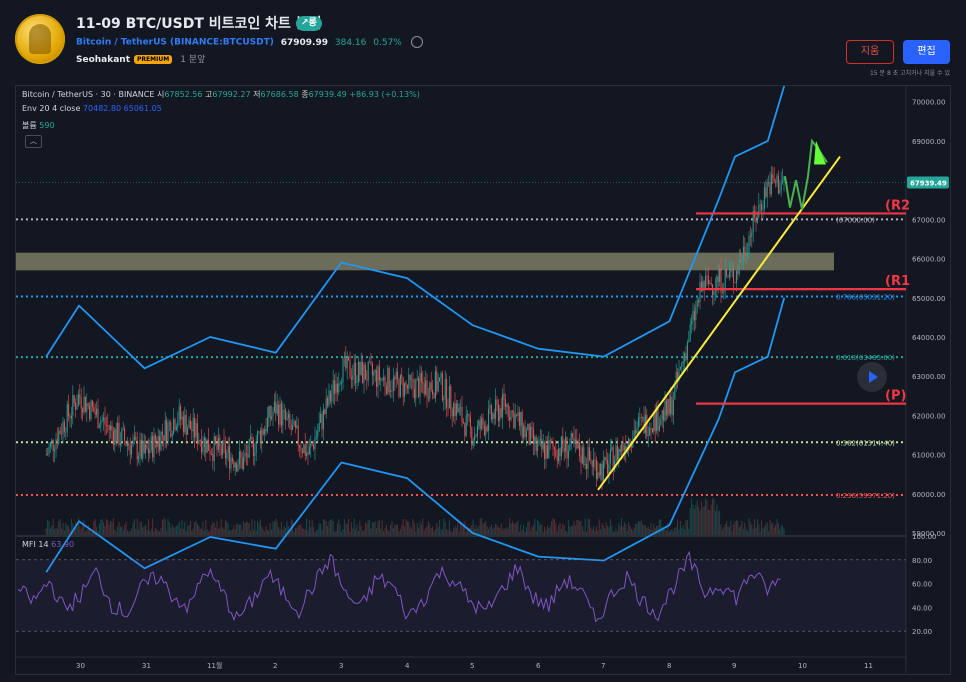 The image size is (966, 682). Describe the element at coordinates (802, 666) in the screenshot. I see `x-tick-label: 10` at that location.